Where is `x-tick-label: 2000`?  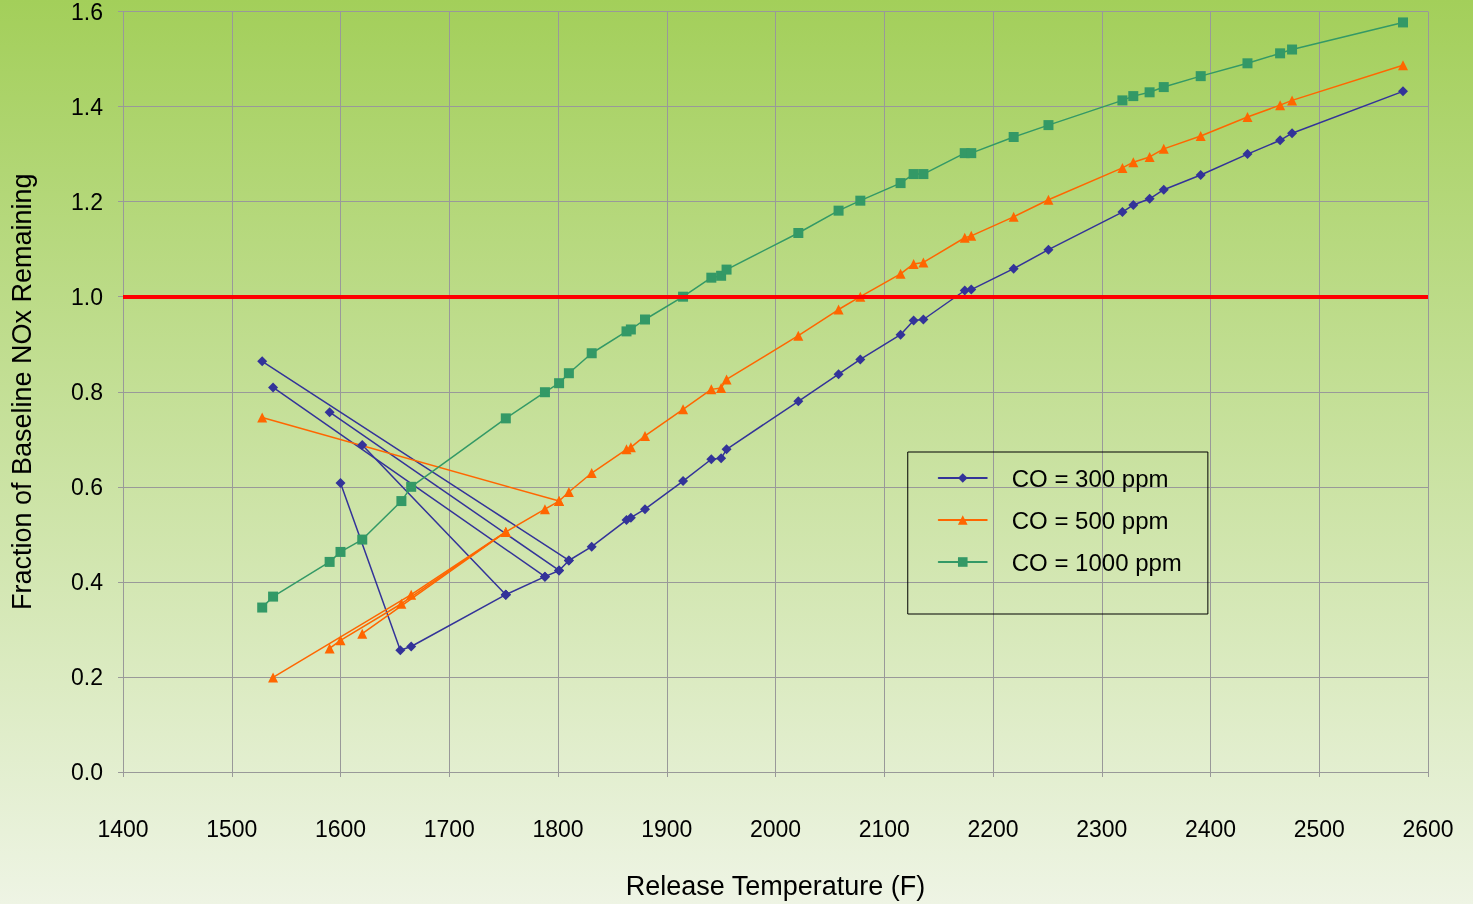 x-tick-label: 2000 is located at coordinates (775, 828).